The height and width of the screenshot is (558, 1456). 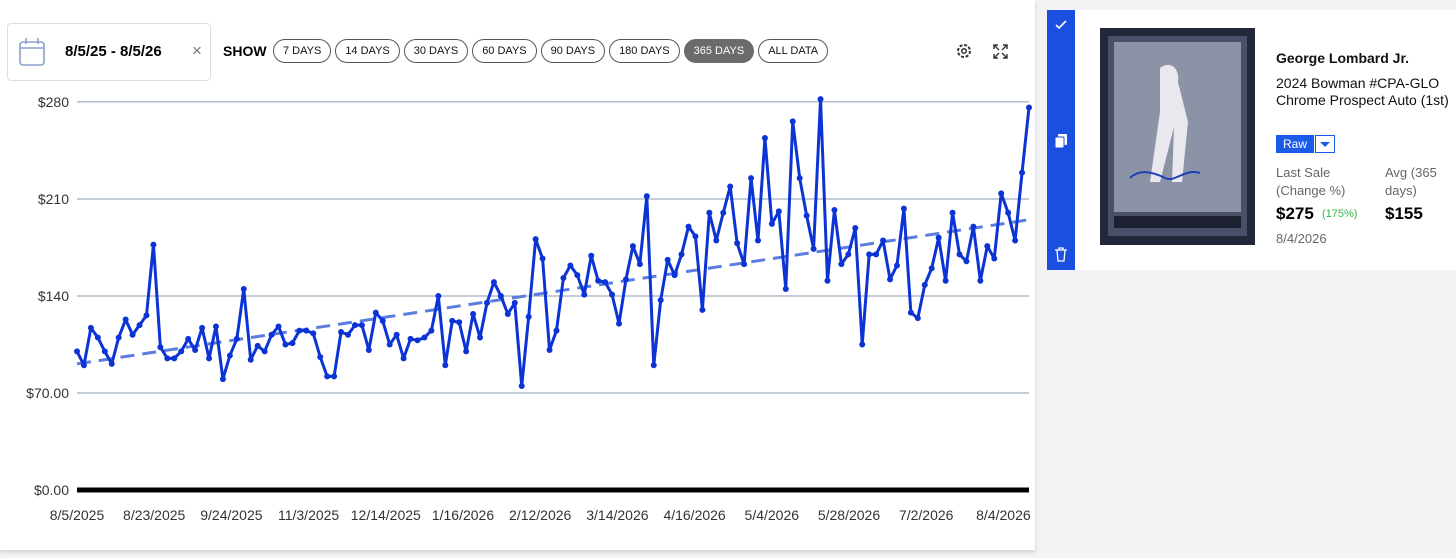 I want to click on range-button: 180 DAYS, so click(x=644, y=51).